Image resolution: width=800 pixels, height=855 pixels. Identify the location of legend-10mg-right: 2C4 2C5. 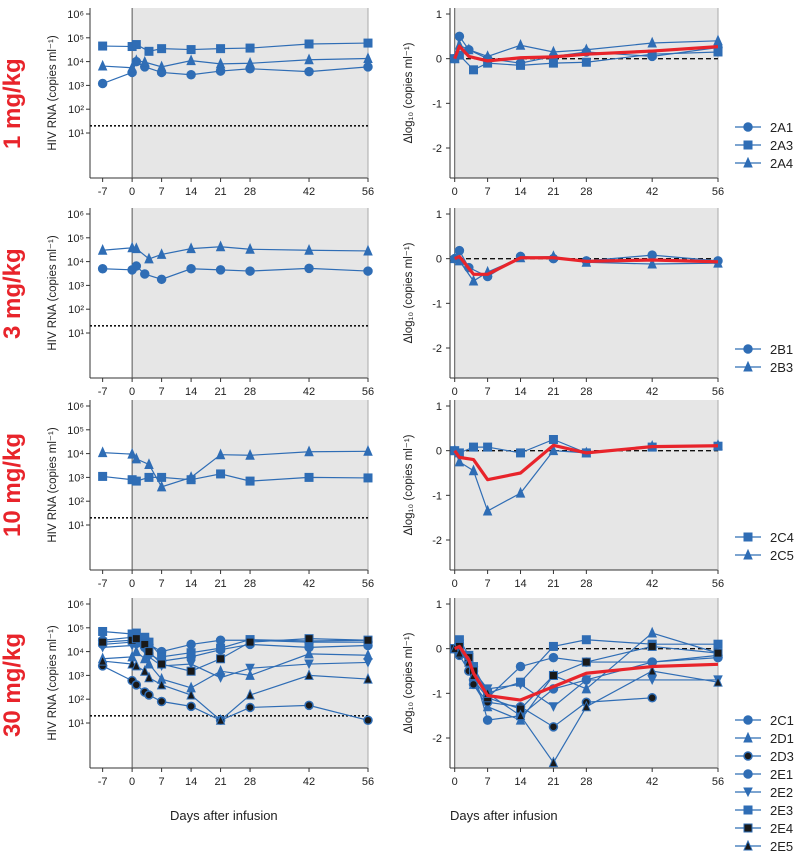
(764, 546).